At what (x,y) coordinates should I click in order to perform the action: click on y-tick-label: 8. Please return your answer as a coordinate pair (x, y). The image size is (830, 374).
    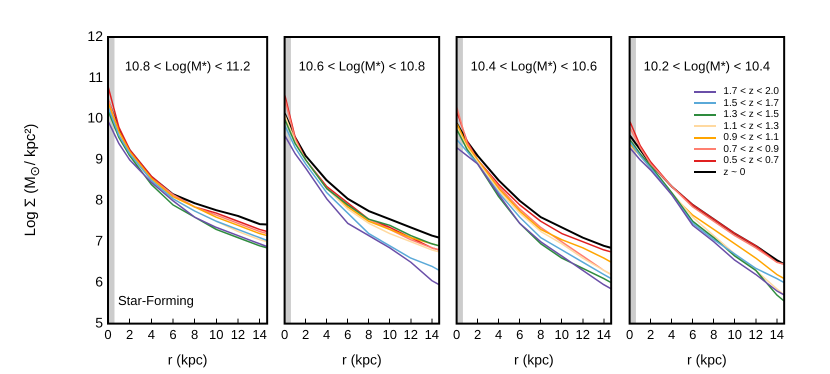
    Looking at the image, I should click on (99, 200).